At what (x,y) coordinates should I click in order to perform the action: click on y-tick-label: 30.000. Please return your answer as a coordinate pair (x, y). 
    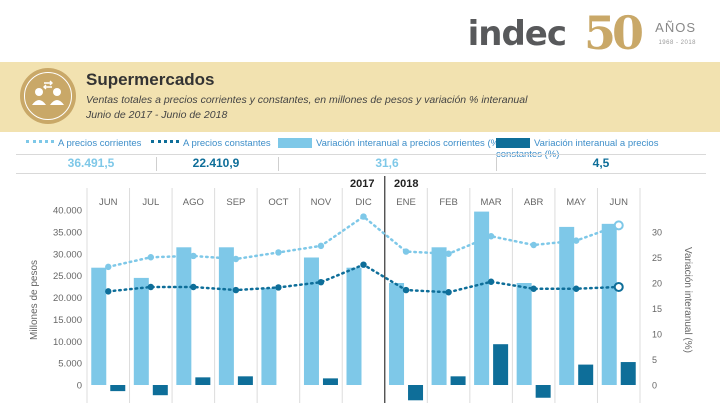
    Looking at the image, I should click on (67, 254).